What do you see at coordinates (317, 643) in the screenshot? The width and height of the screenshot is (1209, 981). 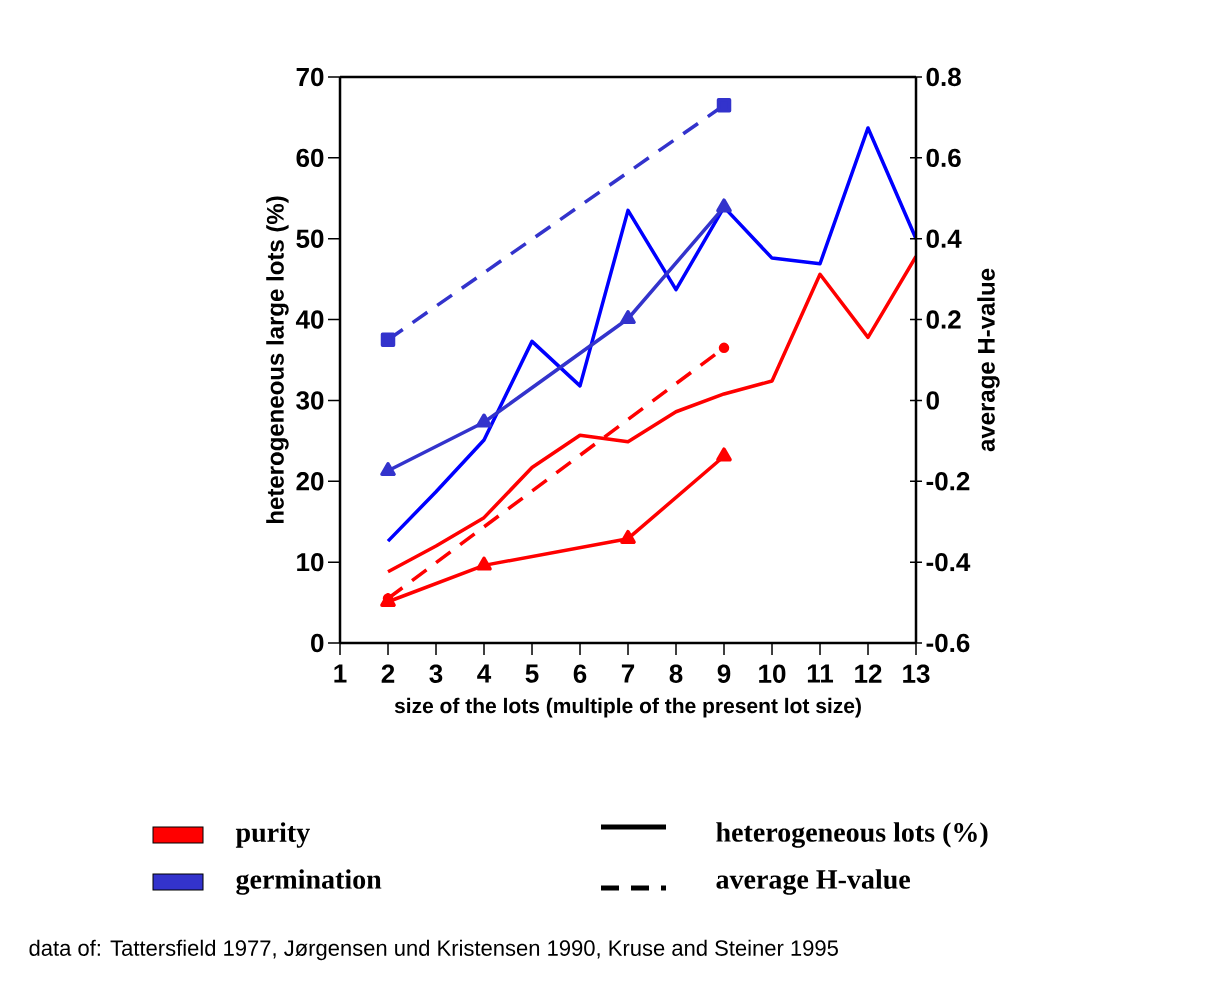 I see `y-tick-label: 0` at bounding box center [317, 643].